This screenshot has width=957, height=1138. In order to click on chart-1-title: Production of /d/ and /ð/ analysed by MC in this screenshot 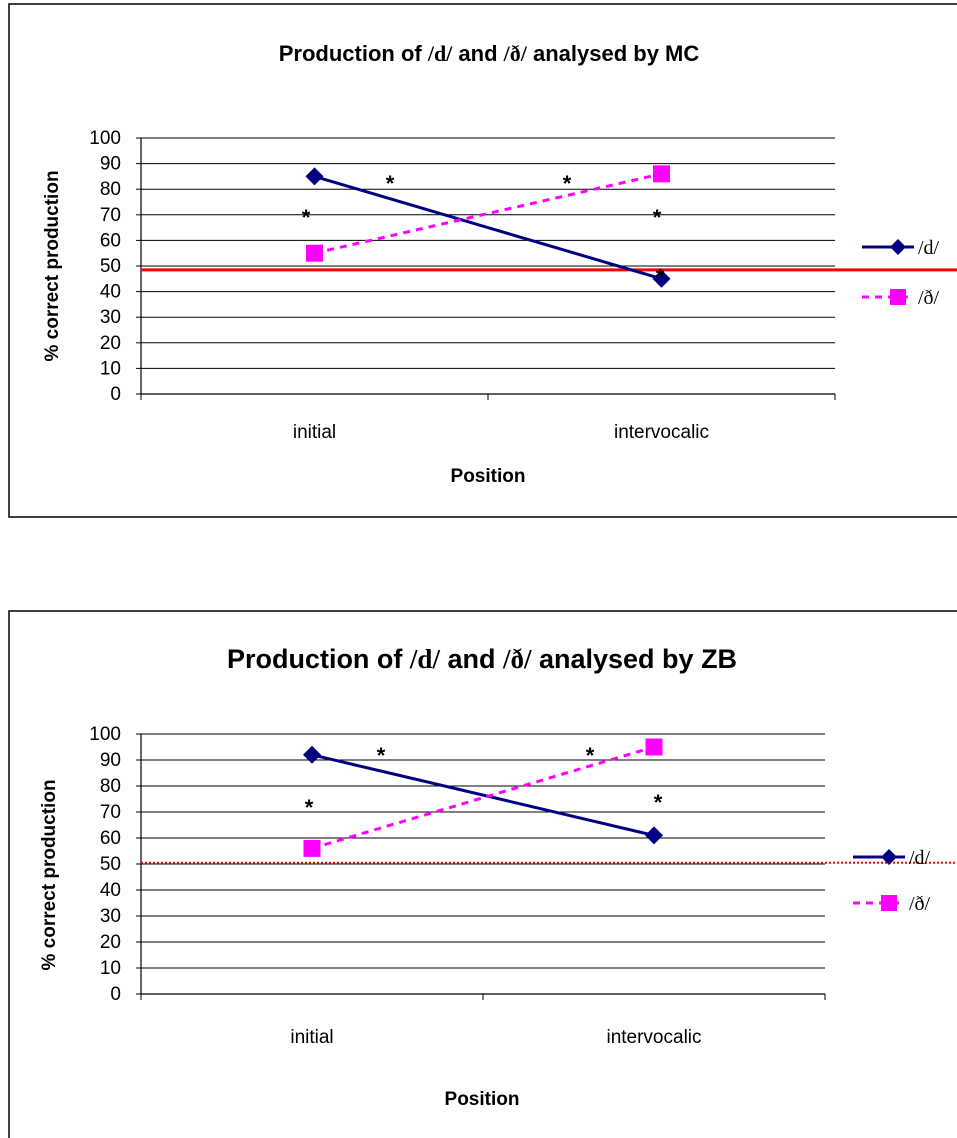, I will do `click(489, 53)`.